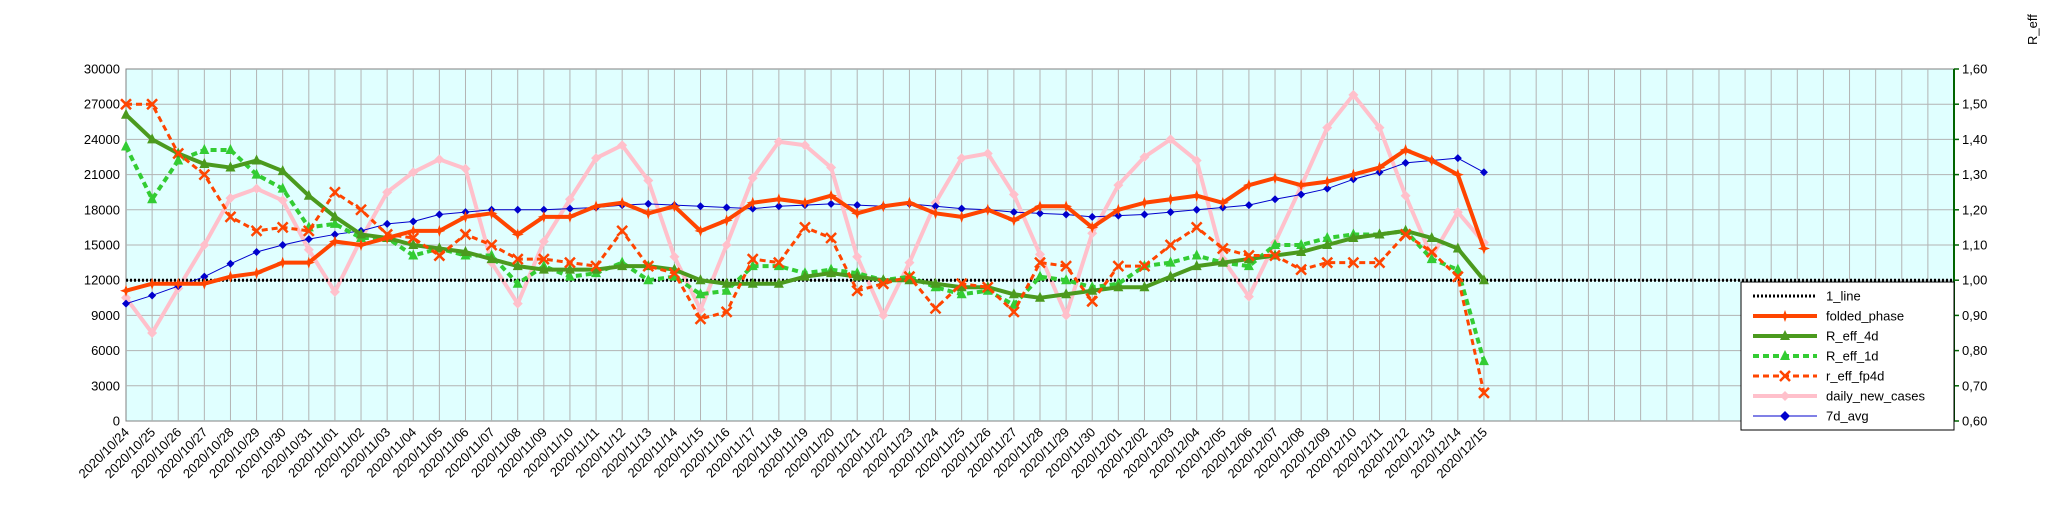  Describe the element at coordinates (1974, 139) in the screenshot. I see `y-right-tick-label: 1,40` at that location.